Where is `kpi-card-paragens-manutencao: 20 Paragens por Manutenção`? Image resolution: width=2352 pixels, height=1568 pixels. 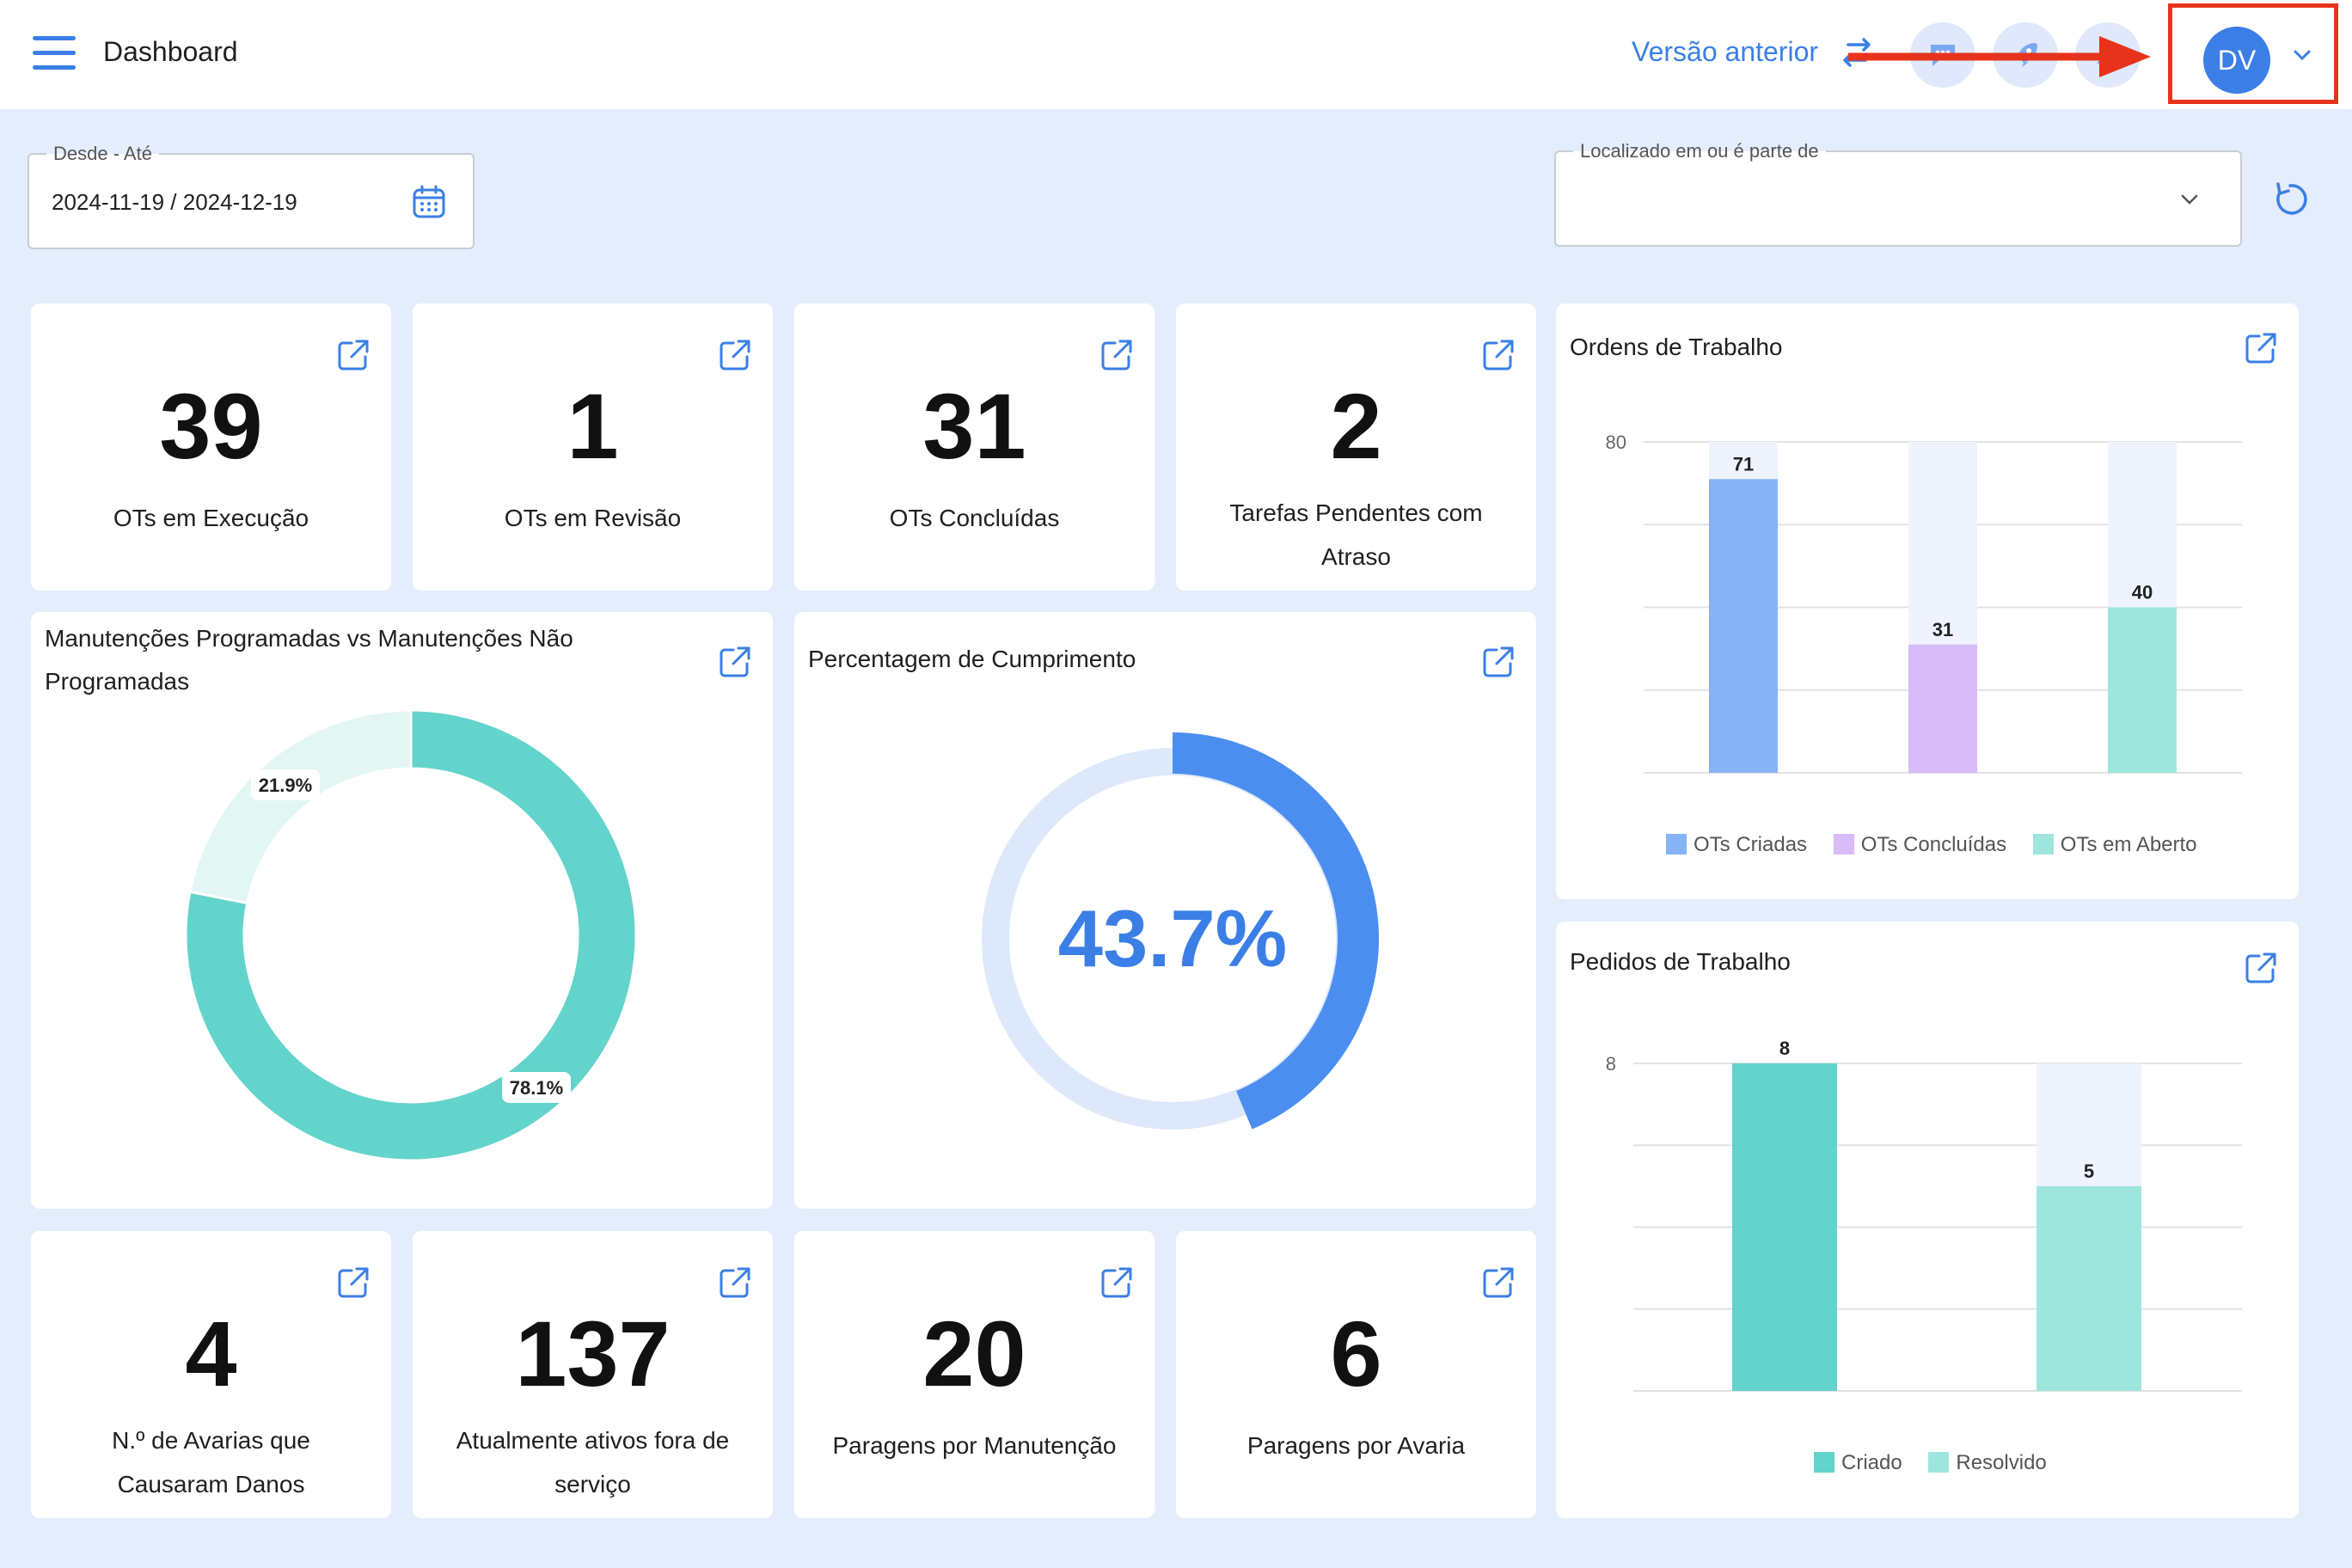 kpi-card-paragens-manutencao: 20 Paragens por Manutenção is located at coordinates (974, 1374).